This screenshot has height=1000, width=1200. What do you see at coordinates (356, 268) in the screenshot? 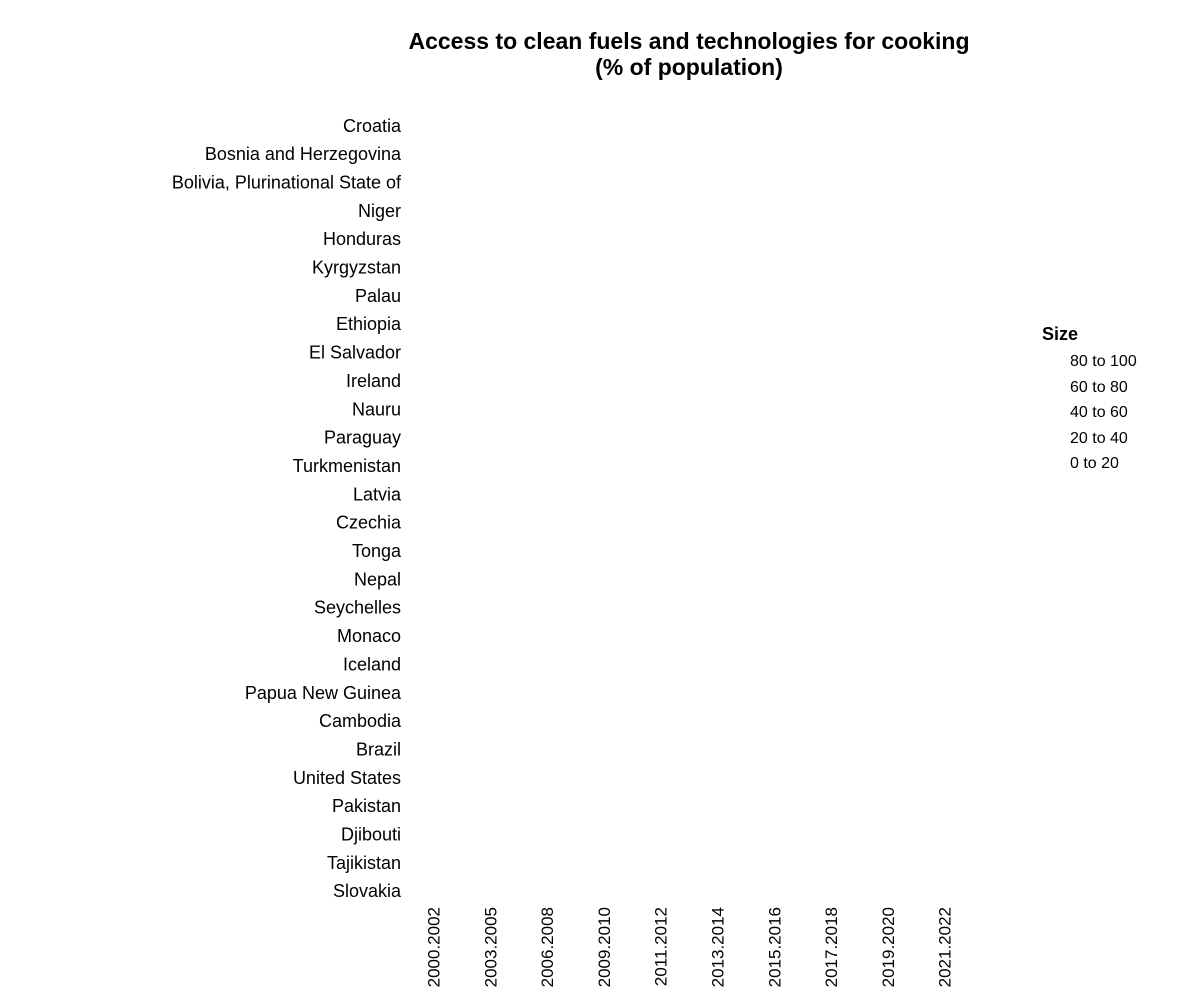
I see `y-tick-label: Kyrgyzstan` at bounding box center [356, 268].